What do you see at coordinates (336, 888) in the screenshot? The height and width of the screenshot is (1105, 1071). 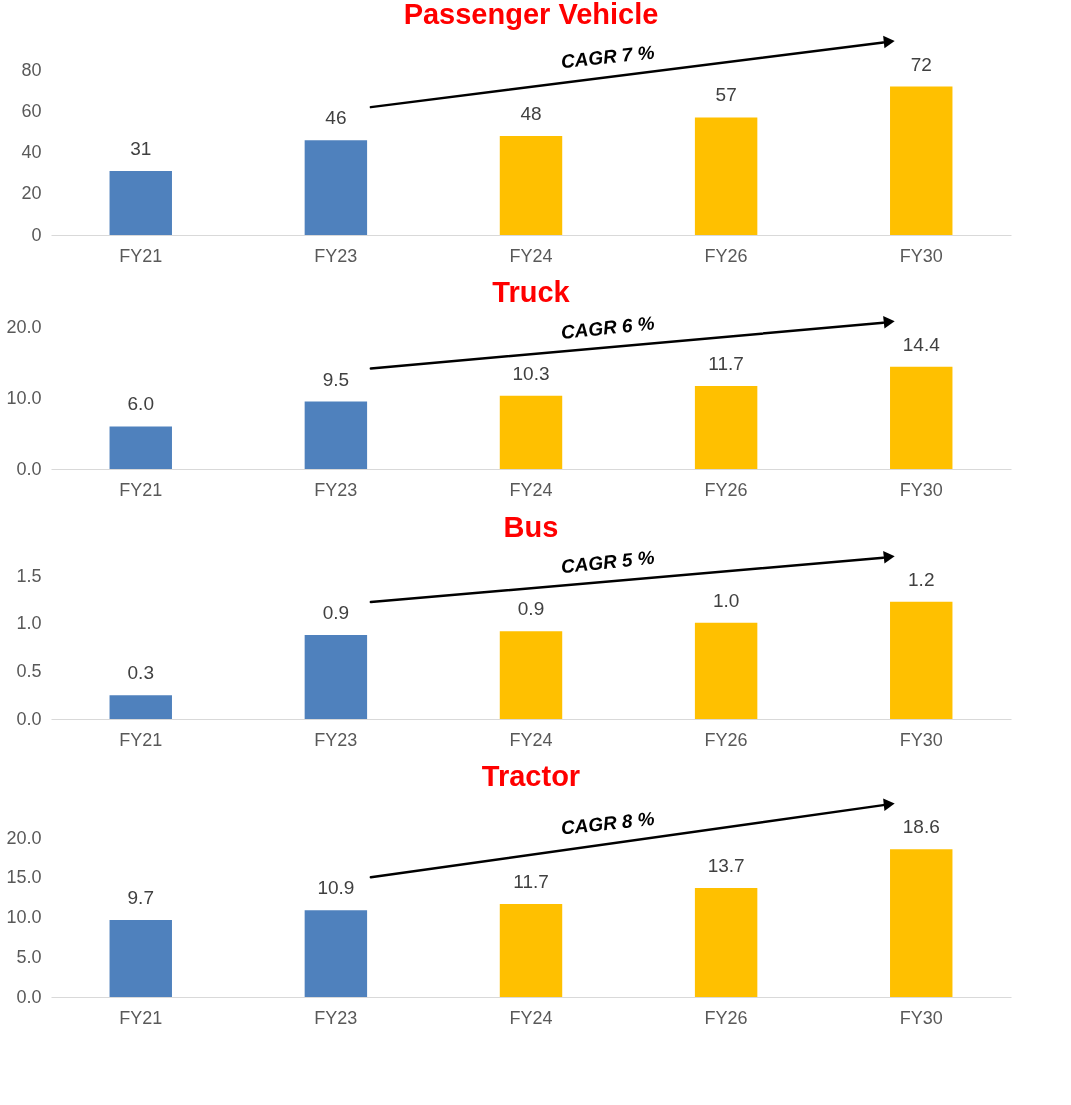 I see `data-label: 10.9` at bounding box center [336, 888].